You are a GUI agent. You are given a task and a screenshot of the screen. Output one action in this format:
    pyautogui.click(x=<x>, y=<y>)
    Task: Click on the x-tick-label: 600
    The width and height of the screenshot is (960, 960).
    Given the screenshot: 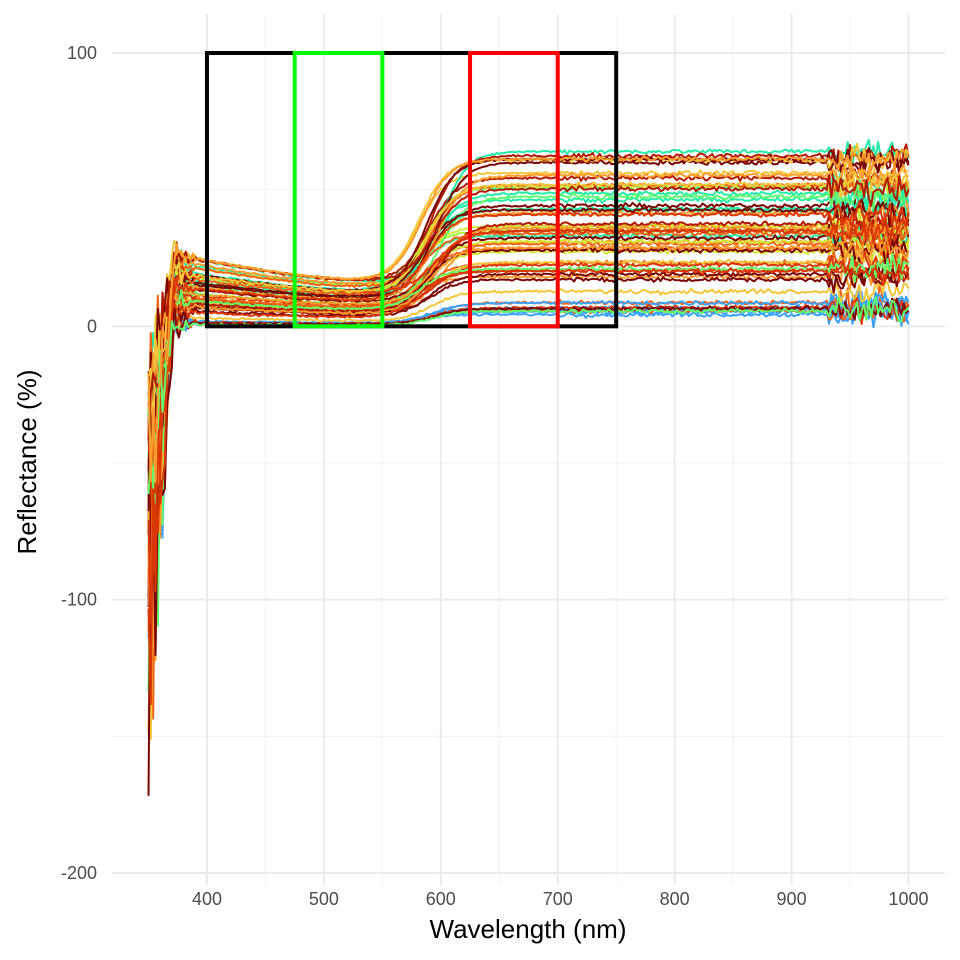 What is the action you would take?
    pyautogui.click(x=441, y=899)
    